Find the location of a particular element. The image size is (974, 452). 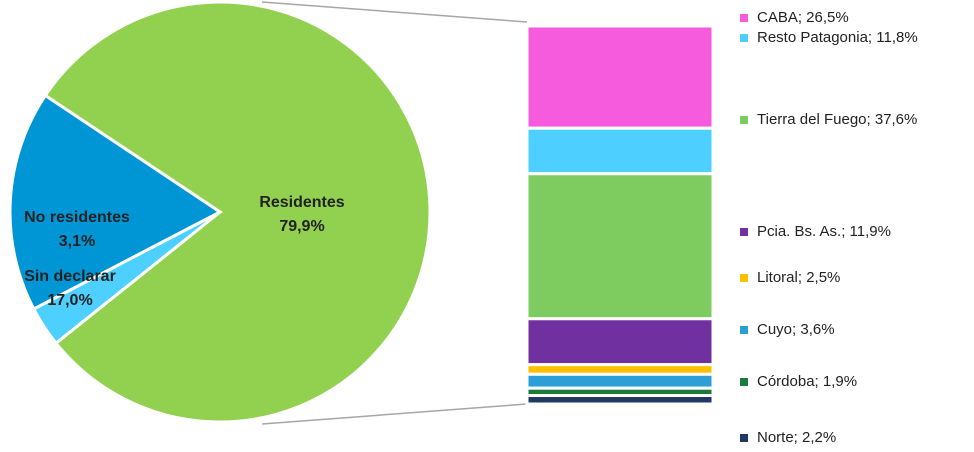

pie-slice is located at coordinates (115, 202).